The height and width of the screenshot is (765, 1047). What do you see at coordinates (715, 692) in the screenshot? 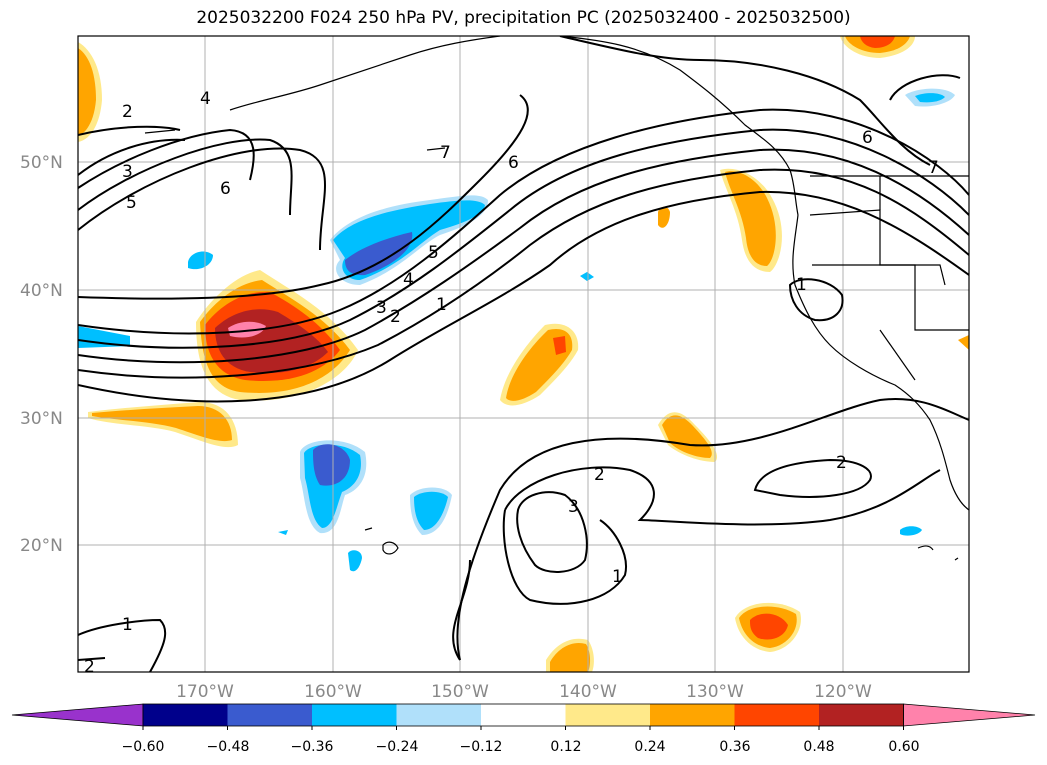
I see `lon-label-130w: 130°W` at bounding box center [715, 692].